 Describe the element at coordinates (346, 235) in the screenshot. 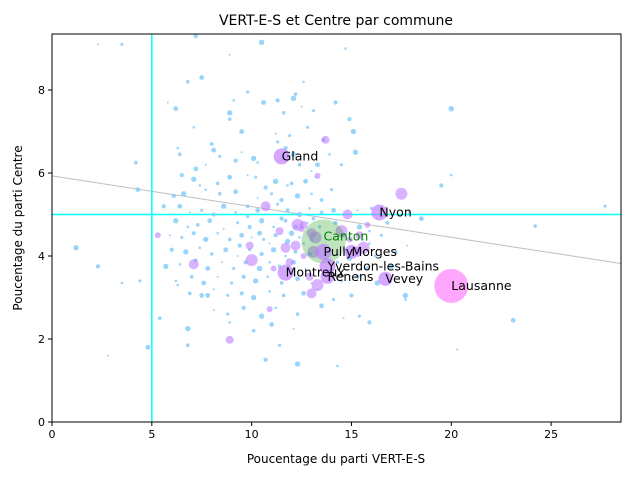

I see `canton-label: Canton` at that location.